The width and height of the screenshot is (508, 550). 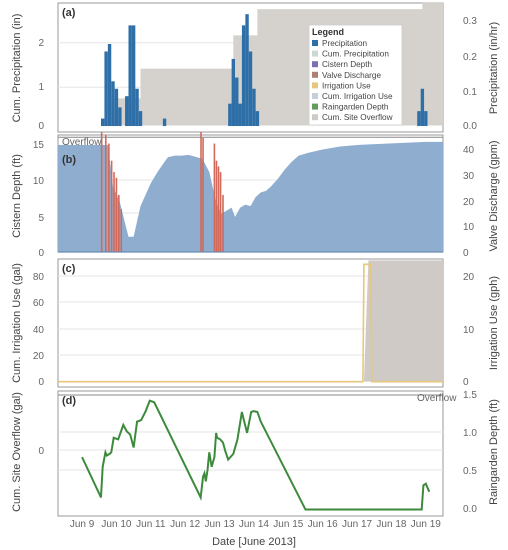 I want to click on panel-a-right-tick: 0.3, so click(x=470, y=21).